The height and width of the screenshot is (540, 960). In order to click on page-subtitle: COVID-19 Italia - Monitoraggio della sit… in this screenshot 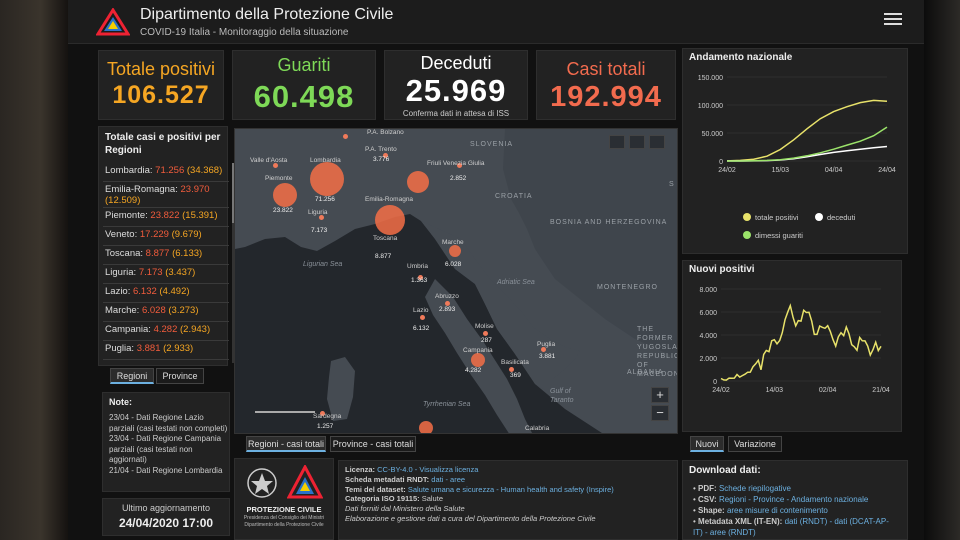, I will do `click(244, 32)`.